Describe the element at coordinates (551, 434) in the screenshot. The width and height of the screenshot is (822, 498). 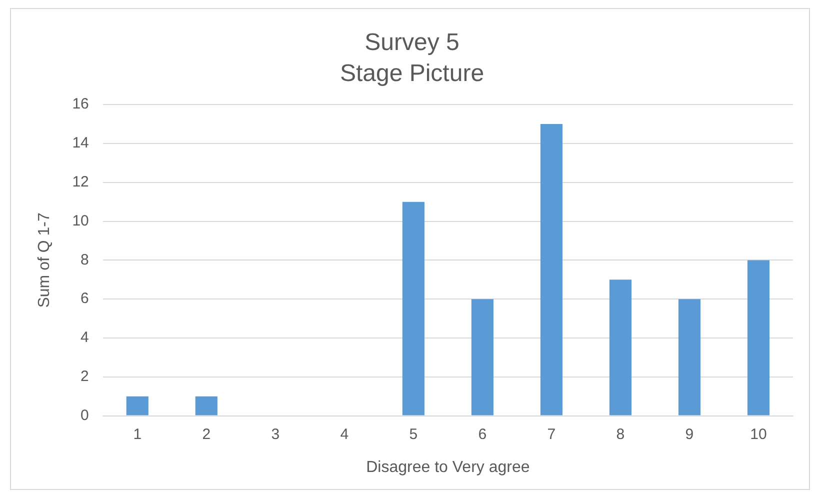
I see `x-tick-label: 7` at that location.